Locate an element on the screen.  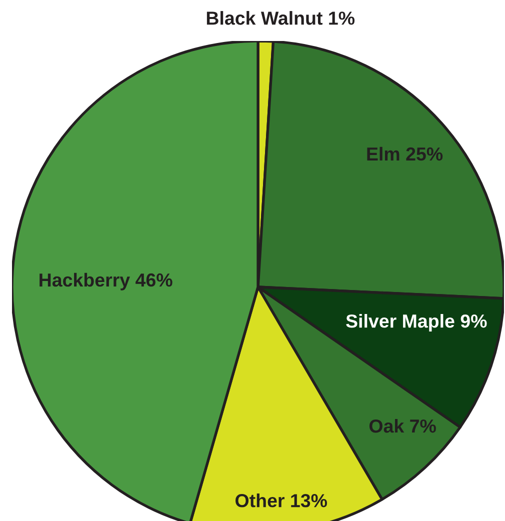
slice-label: Elm 25% is located at coordinates (405, 153).